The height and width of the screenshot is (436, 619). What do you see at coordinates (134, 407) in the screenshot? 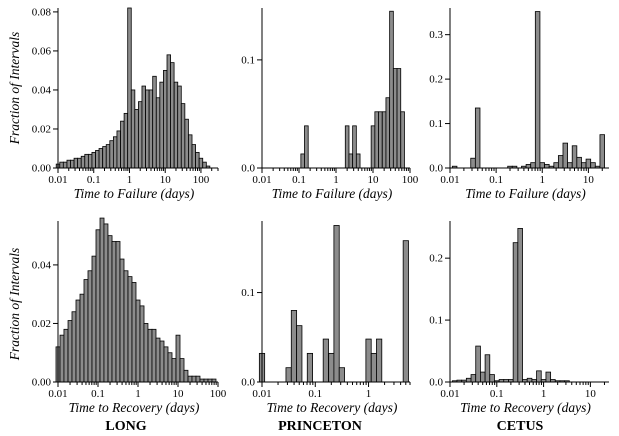
I see `x-axis-label: Time to Recovery (days)` at bounding box center [134, 407].